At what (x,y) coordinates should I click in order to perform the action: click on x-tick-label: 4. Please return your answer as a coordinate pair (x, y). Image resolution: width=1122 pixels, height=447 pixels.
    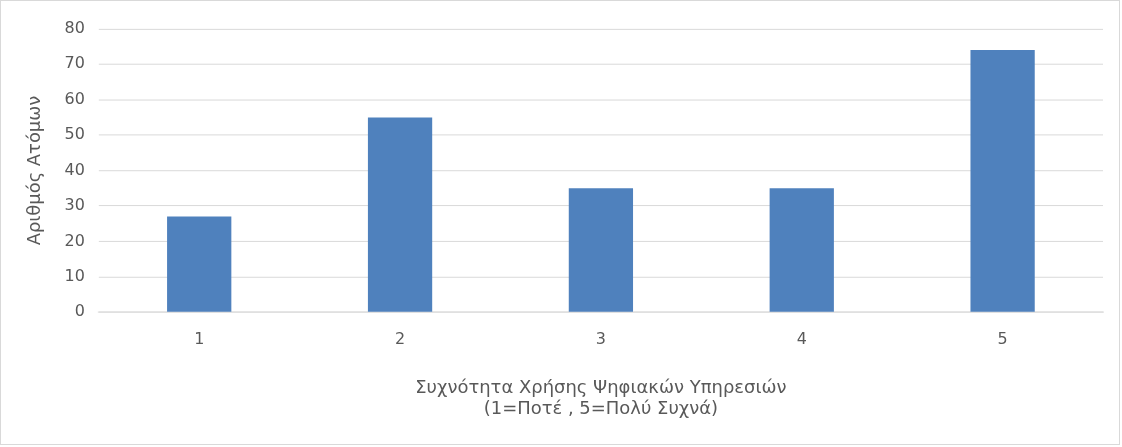
    Looking at the image, I should click on (801, 338).